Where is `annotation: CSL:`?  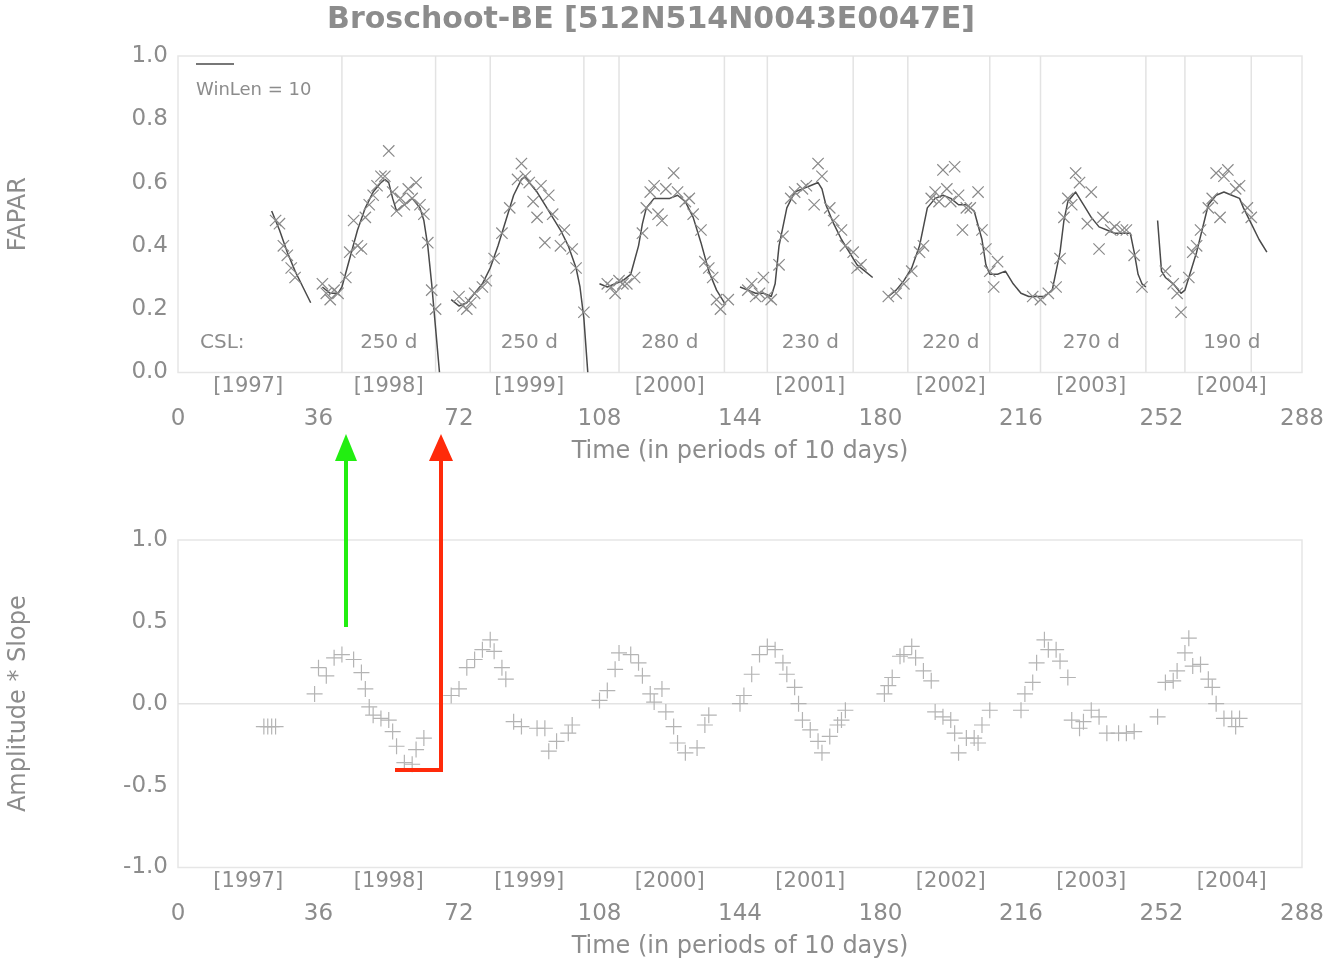
annotation: CSL: is located at coordinates (222, 340).